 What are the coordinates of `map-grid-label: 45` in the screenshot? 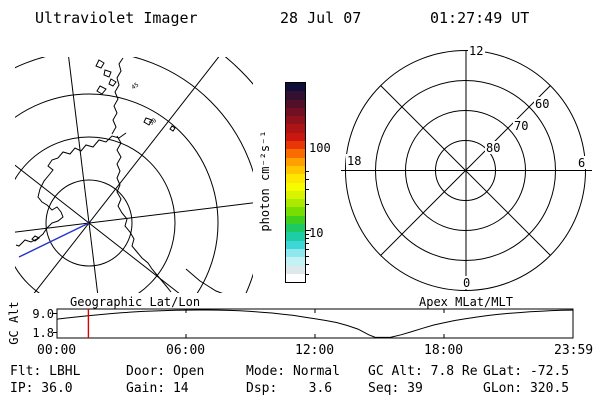 It's located at (135, 86).